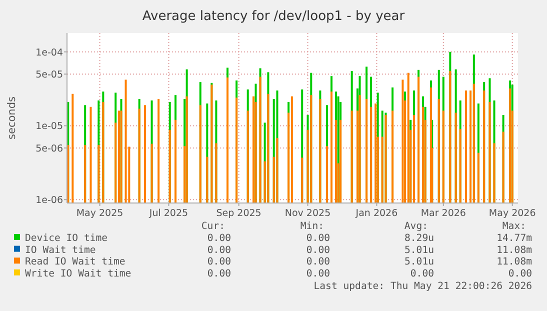 This screenshot has height=311, width=547. I want to click on text: Avg:, so click(416, 226).